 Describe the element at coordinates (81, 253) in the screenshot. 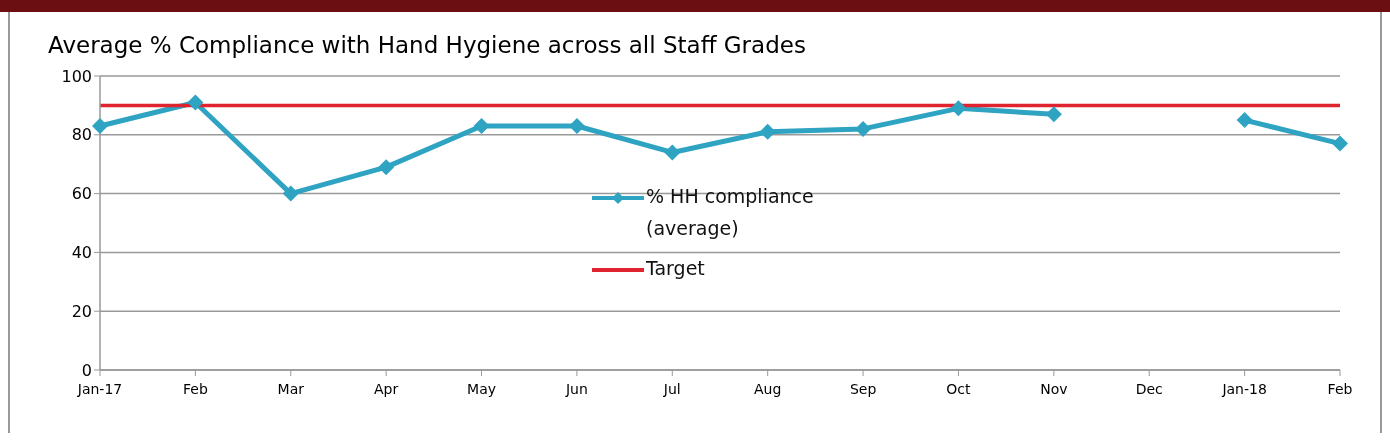

I see `y-tick-label: 40` at that location.